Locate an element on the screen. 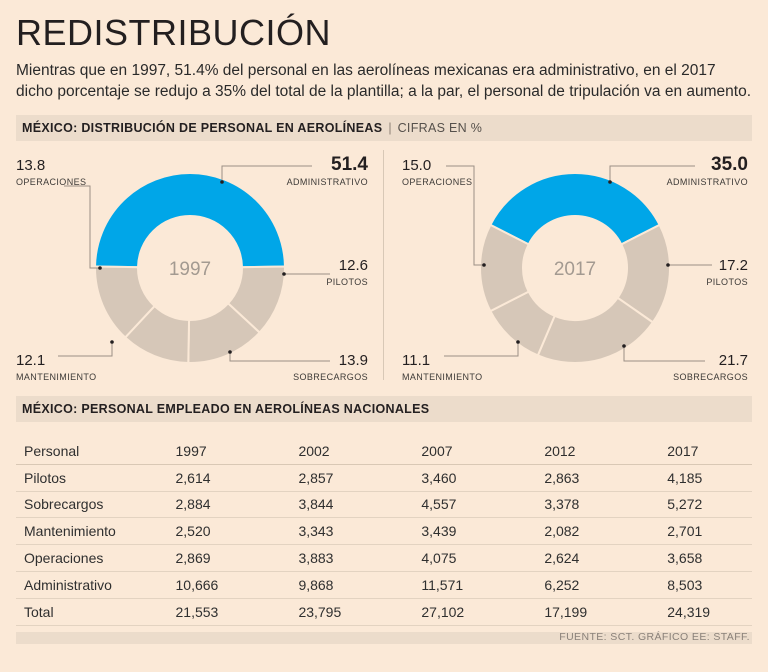 Image resolution: width=768 pixels, height=672 pixels. table-row: Total 21,553 23,795 27,102 17,199 24,319 is located at coordinates (384, 612).